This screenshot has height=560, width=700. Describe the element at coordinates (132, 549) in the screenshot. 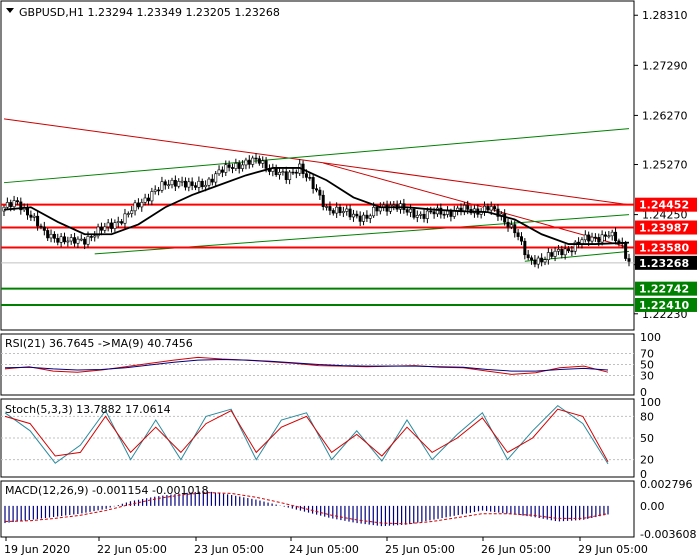

I see `time-tick-label: 22 Jun 05:00` at that location.